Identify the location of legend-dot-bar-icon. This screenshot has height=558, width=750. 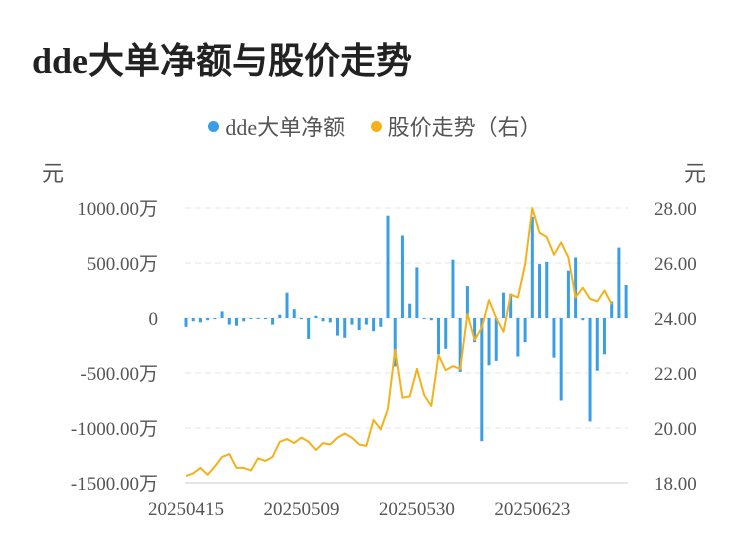
(214, 126).